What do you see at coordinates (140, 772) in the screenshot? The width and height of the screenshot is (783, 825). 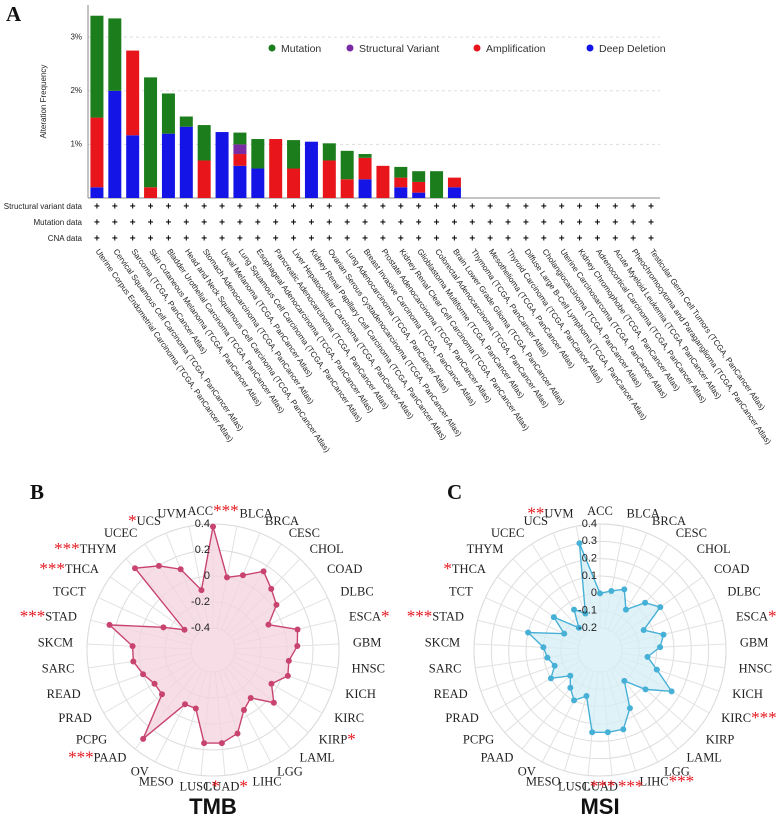 I see `category-name: OV` at bounding box center [140, 772].